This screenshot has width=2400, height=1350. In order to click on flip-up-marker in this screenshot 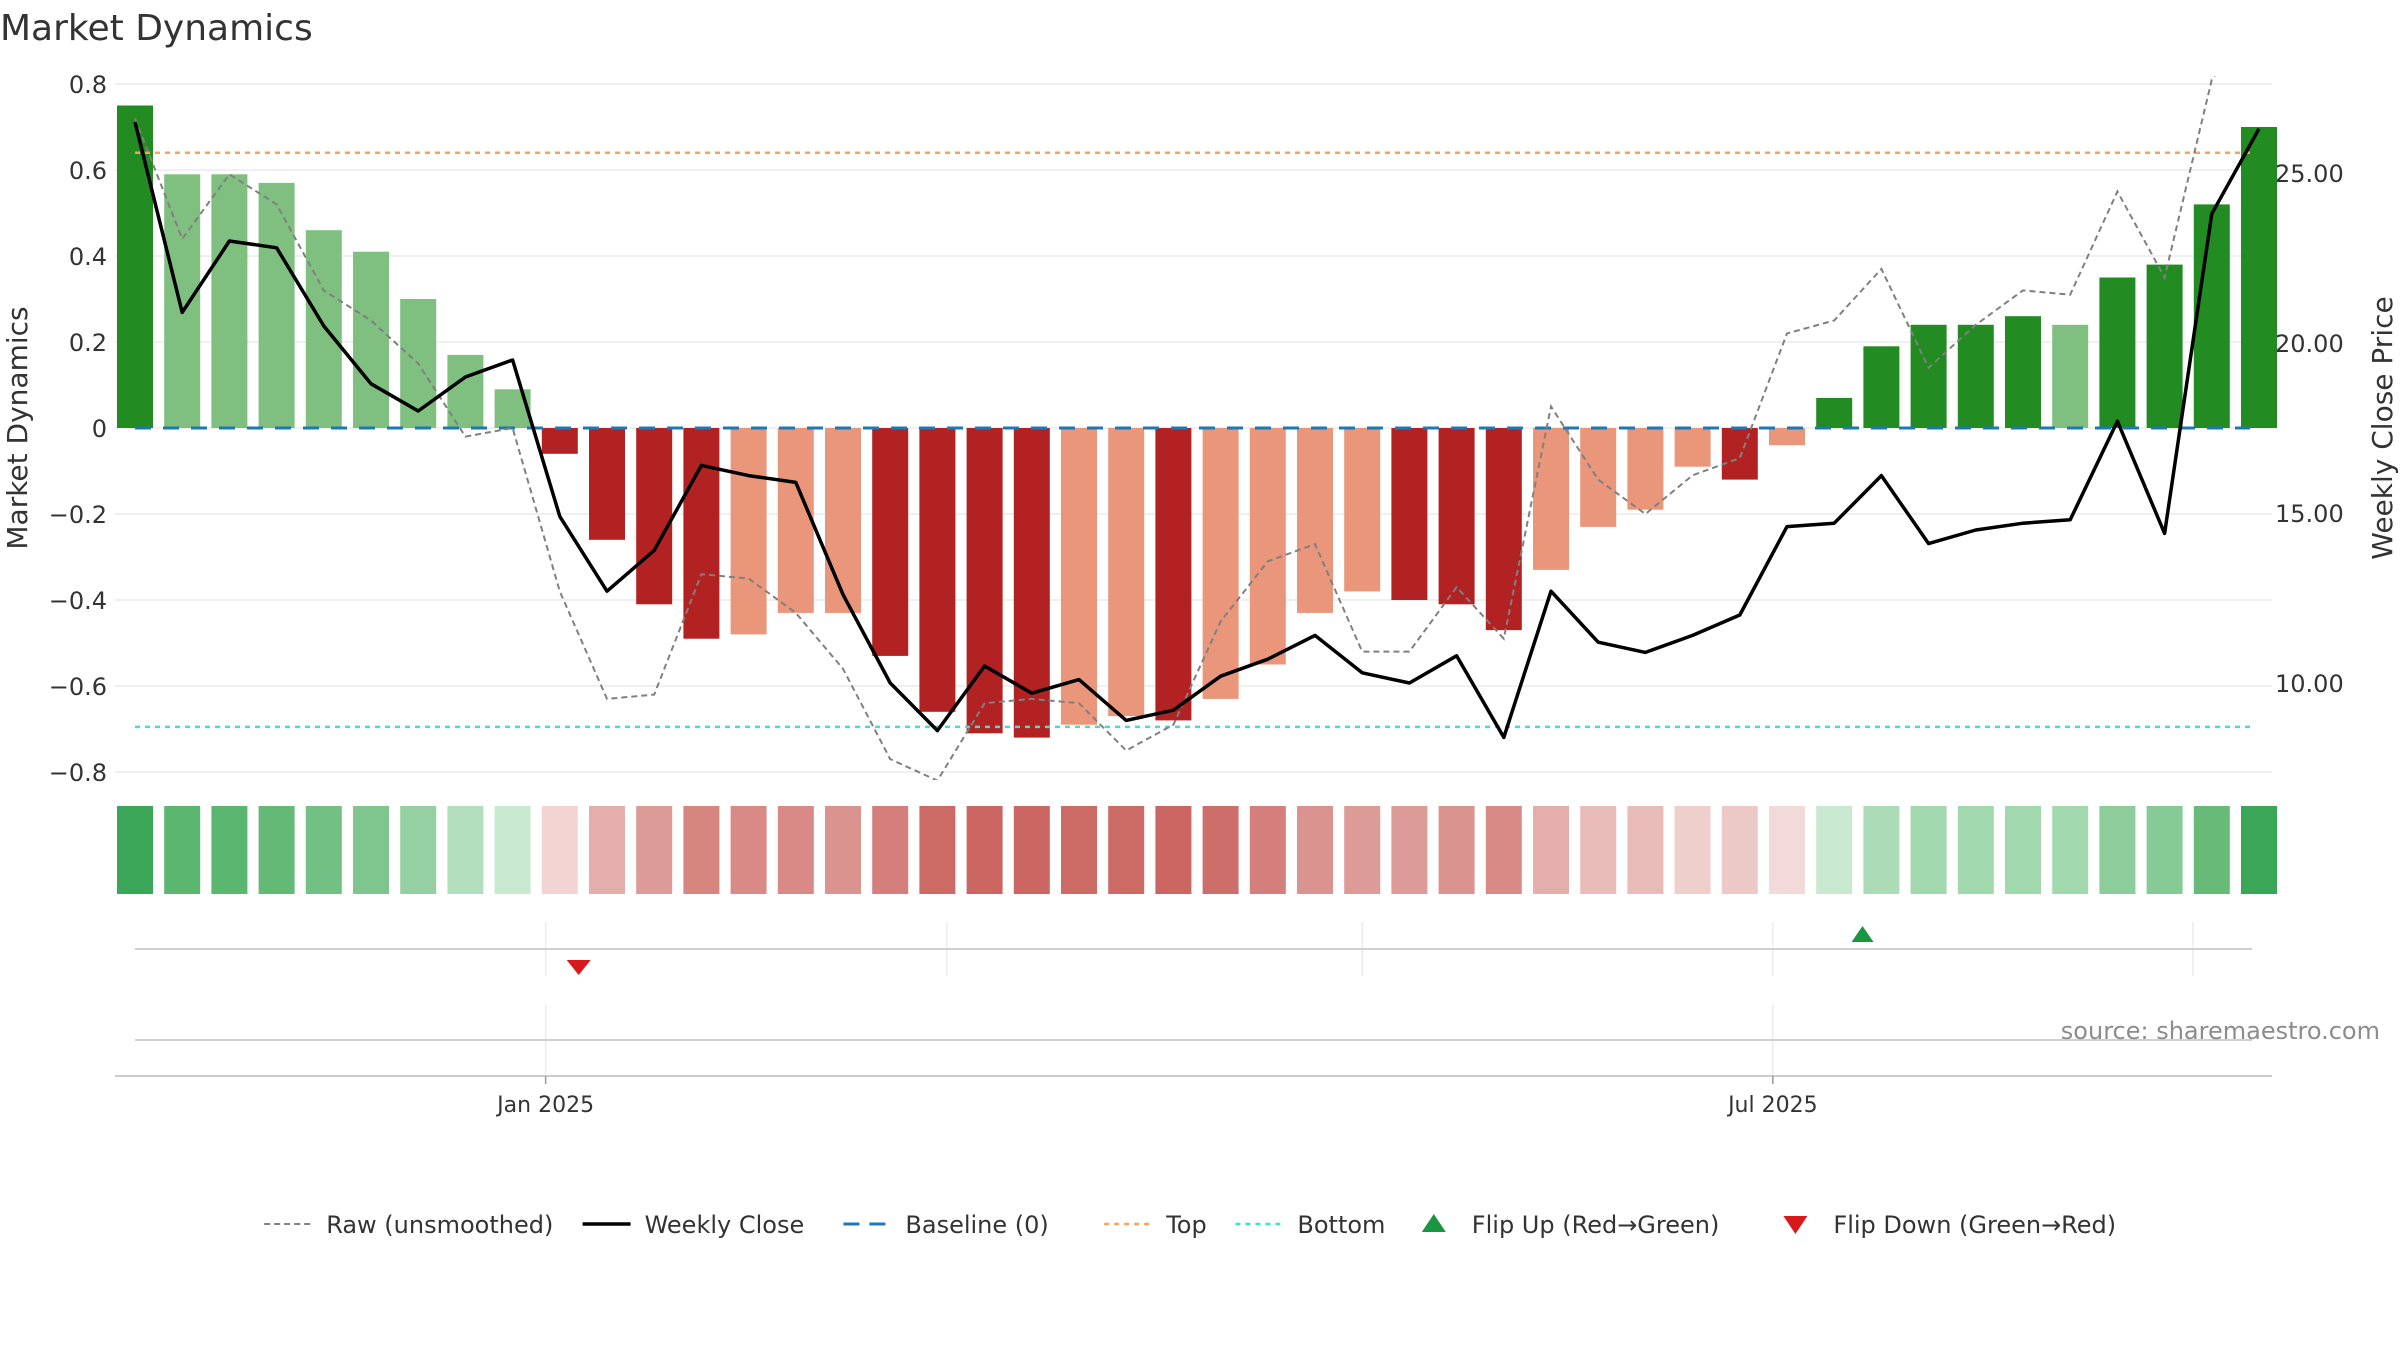, I will do `click(1862, 934)`.